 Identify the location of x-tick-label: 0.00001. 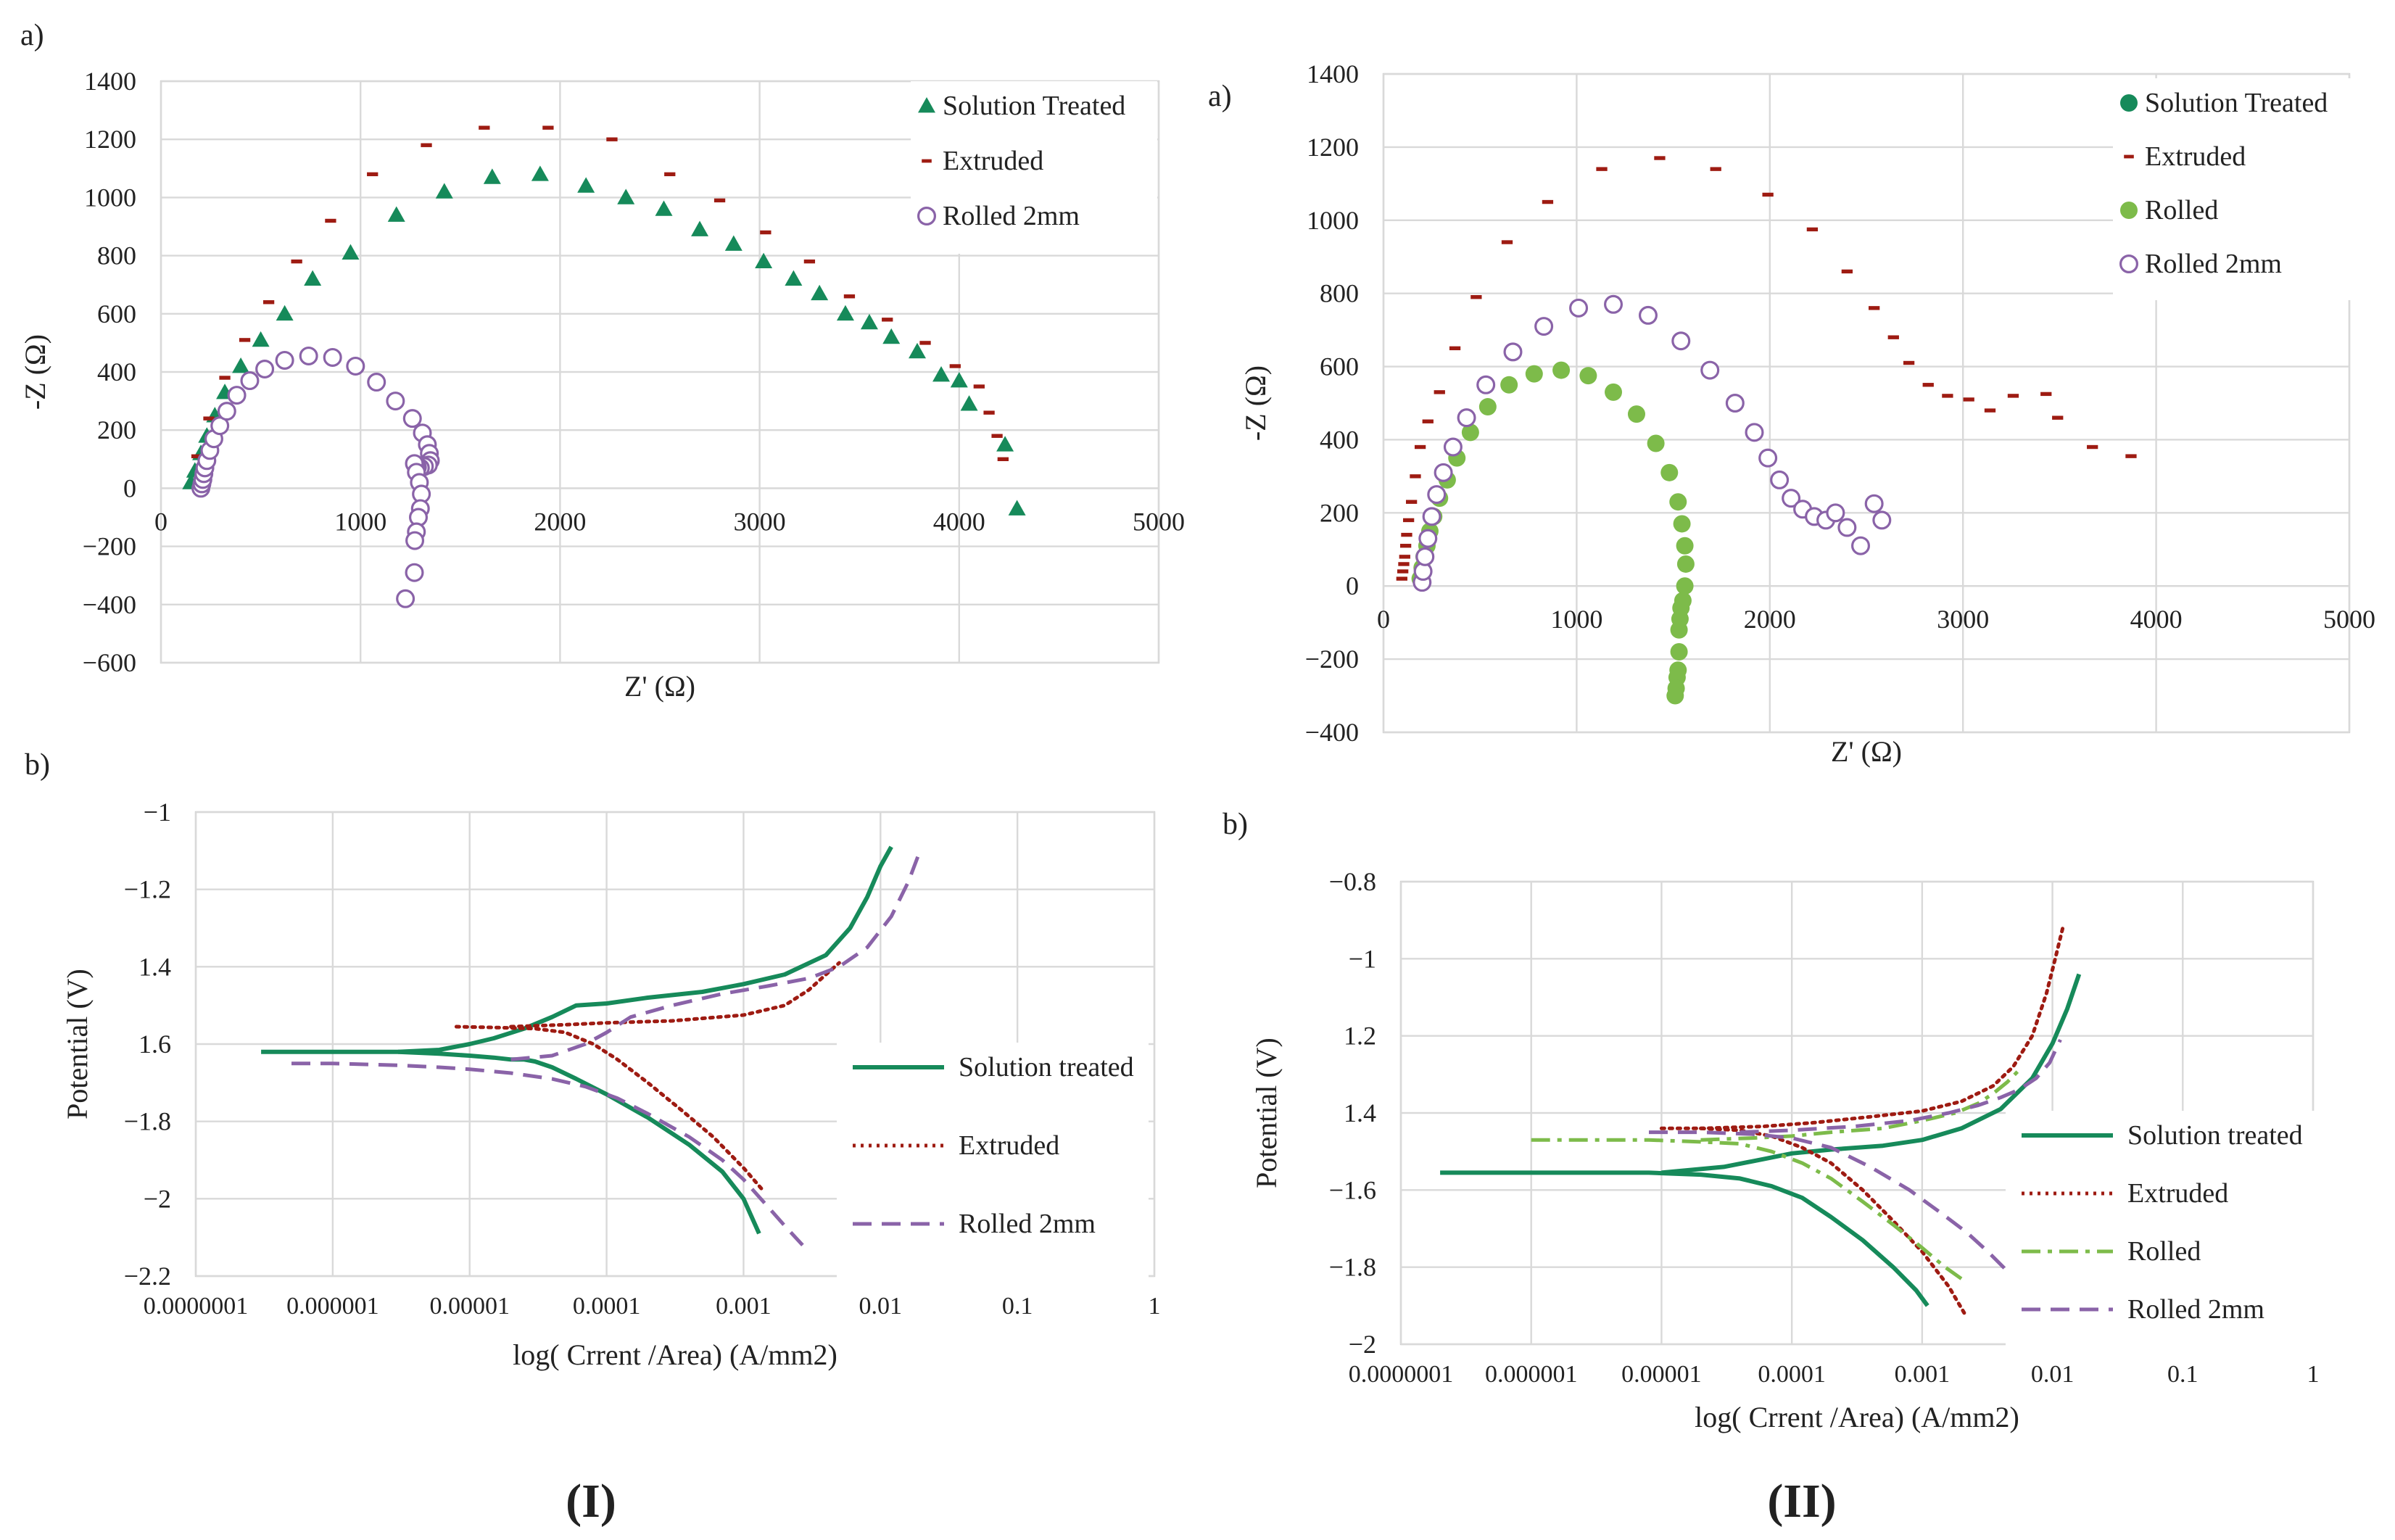
(470, 1306).